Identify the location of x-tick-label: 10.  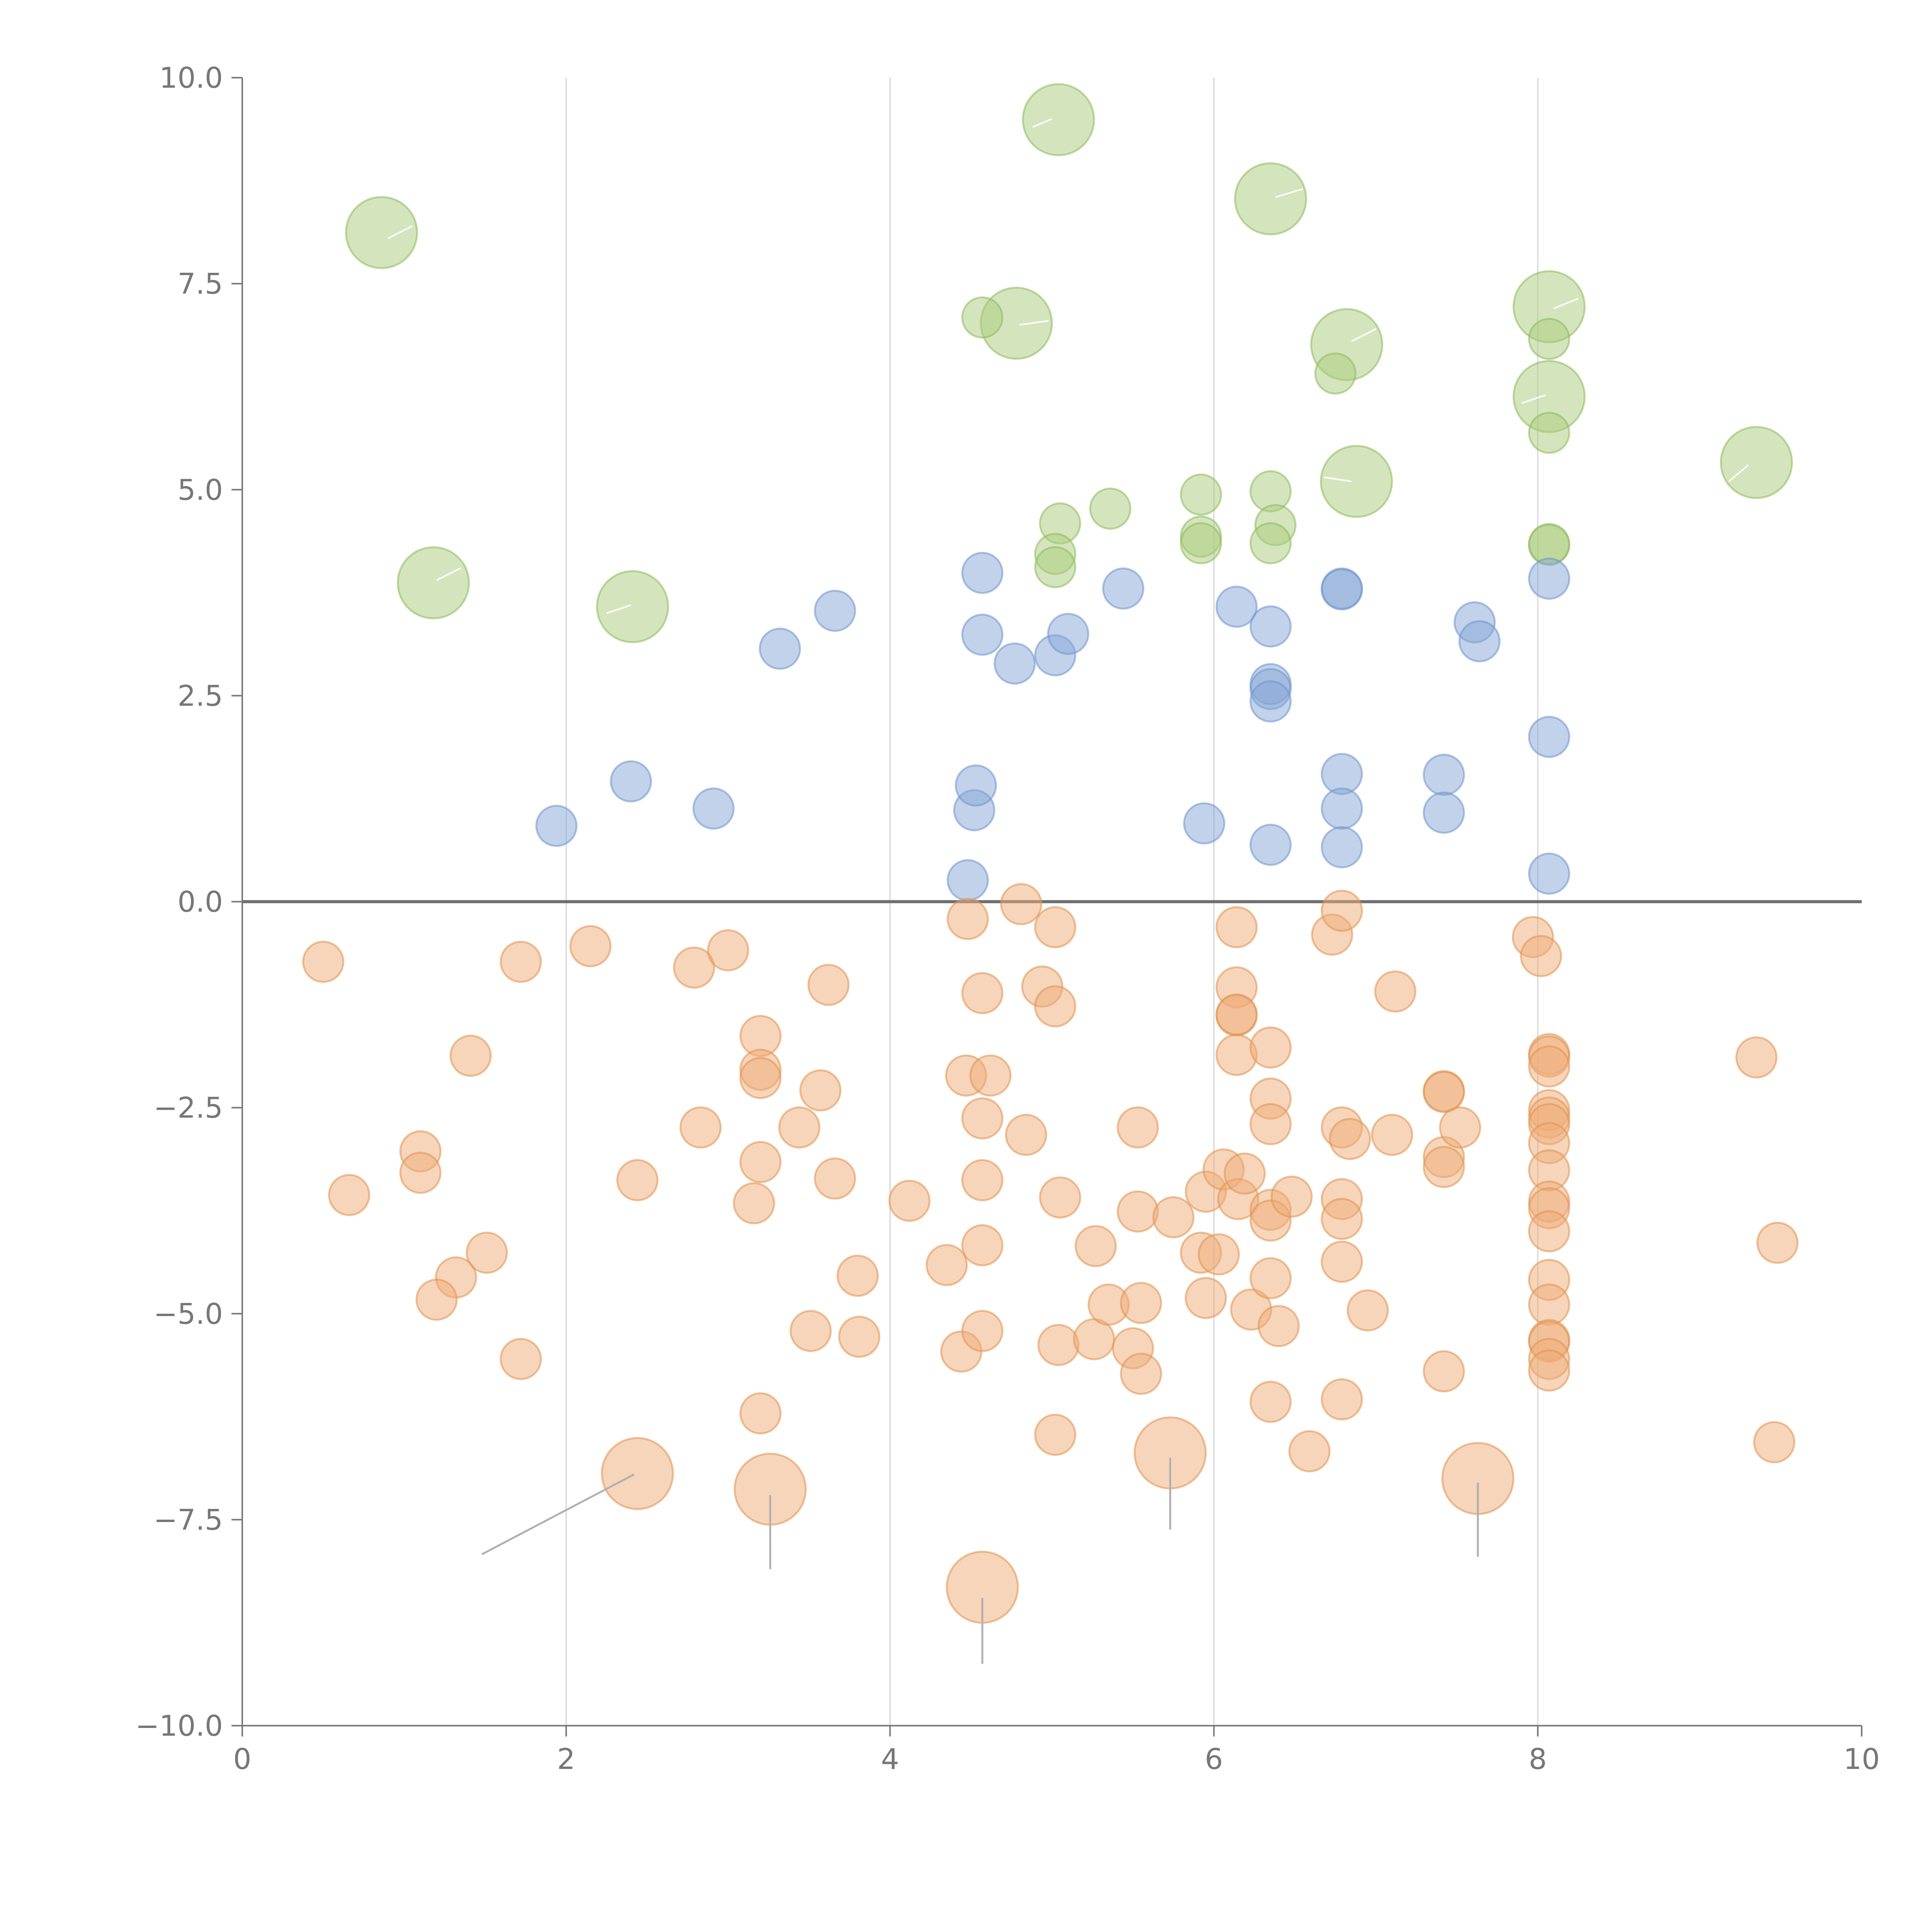
(1862, 1759).